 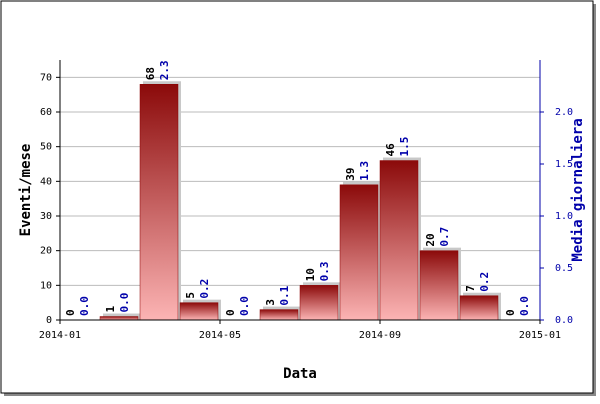 I want to click on value-label: 20, so click(x=430, y=239).